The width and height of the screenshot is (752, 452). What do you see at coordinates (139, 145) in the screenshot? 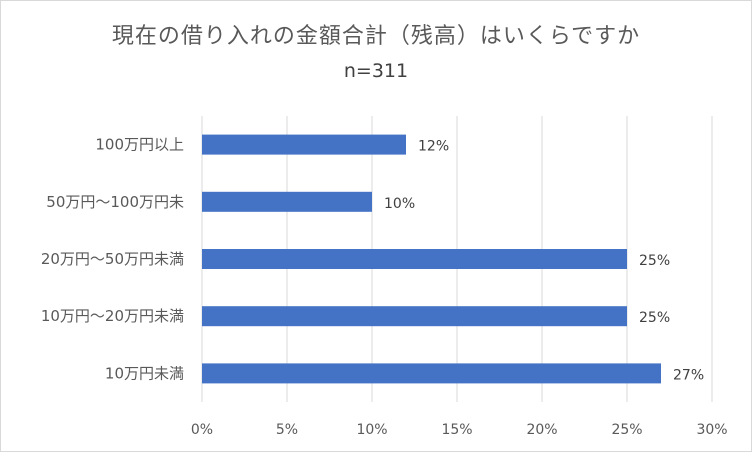
I see `category-label: 100万円以上` at bounding box center [139, 145].